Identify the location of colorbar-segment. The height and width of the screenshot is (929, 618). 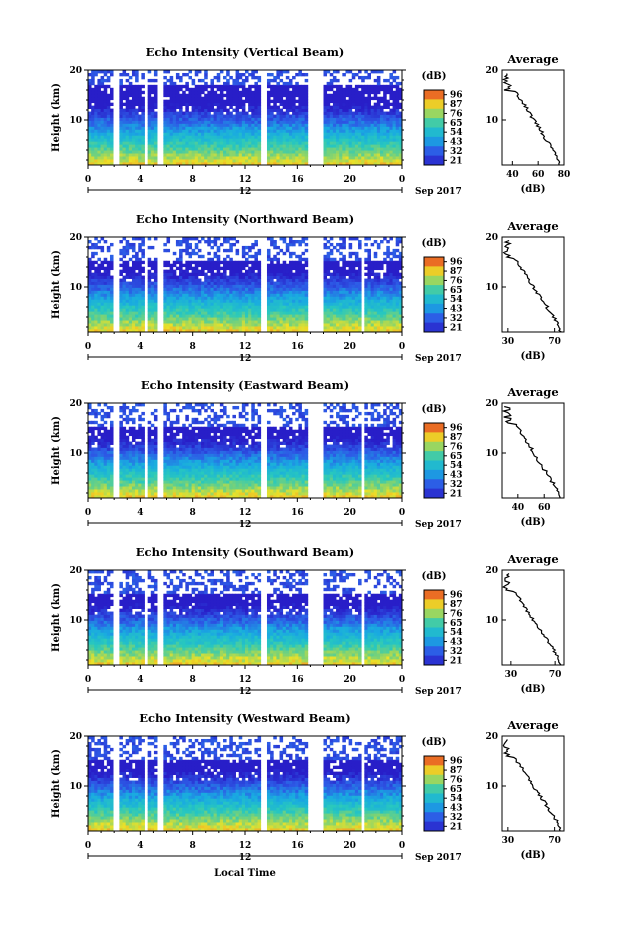
(434, 160).